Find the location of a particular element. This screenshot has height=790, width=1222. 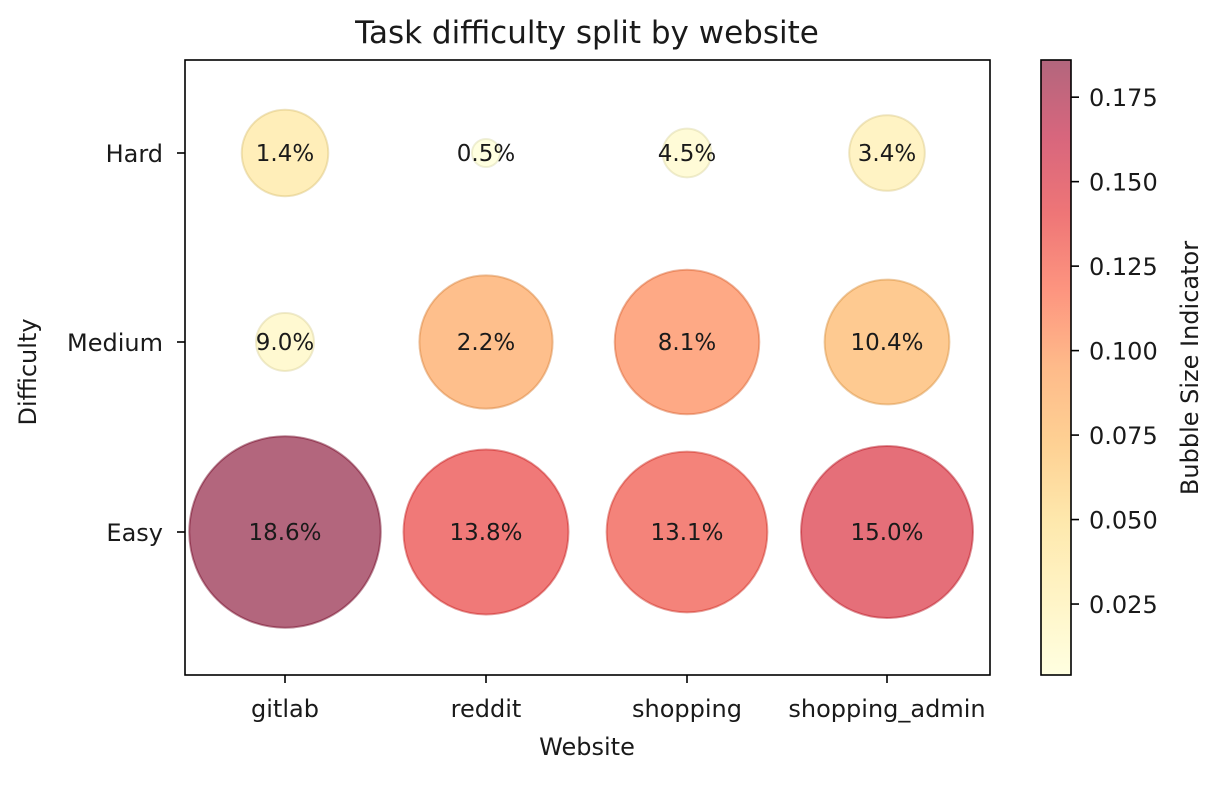

bubble-label: 4.5% is located at coordinates (687, 154).